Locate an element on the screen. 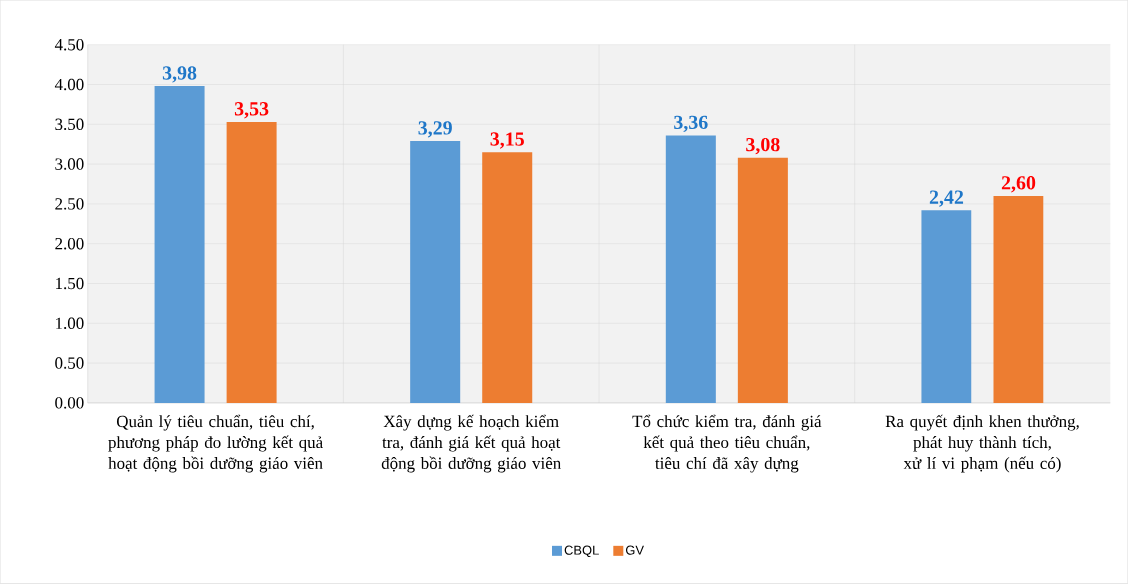 The image size is (1128, 584). data-label: 2,60 is located at coordinates (1018, 184).